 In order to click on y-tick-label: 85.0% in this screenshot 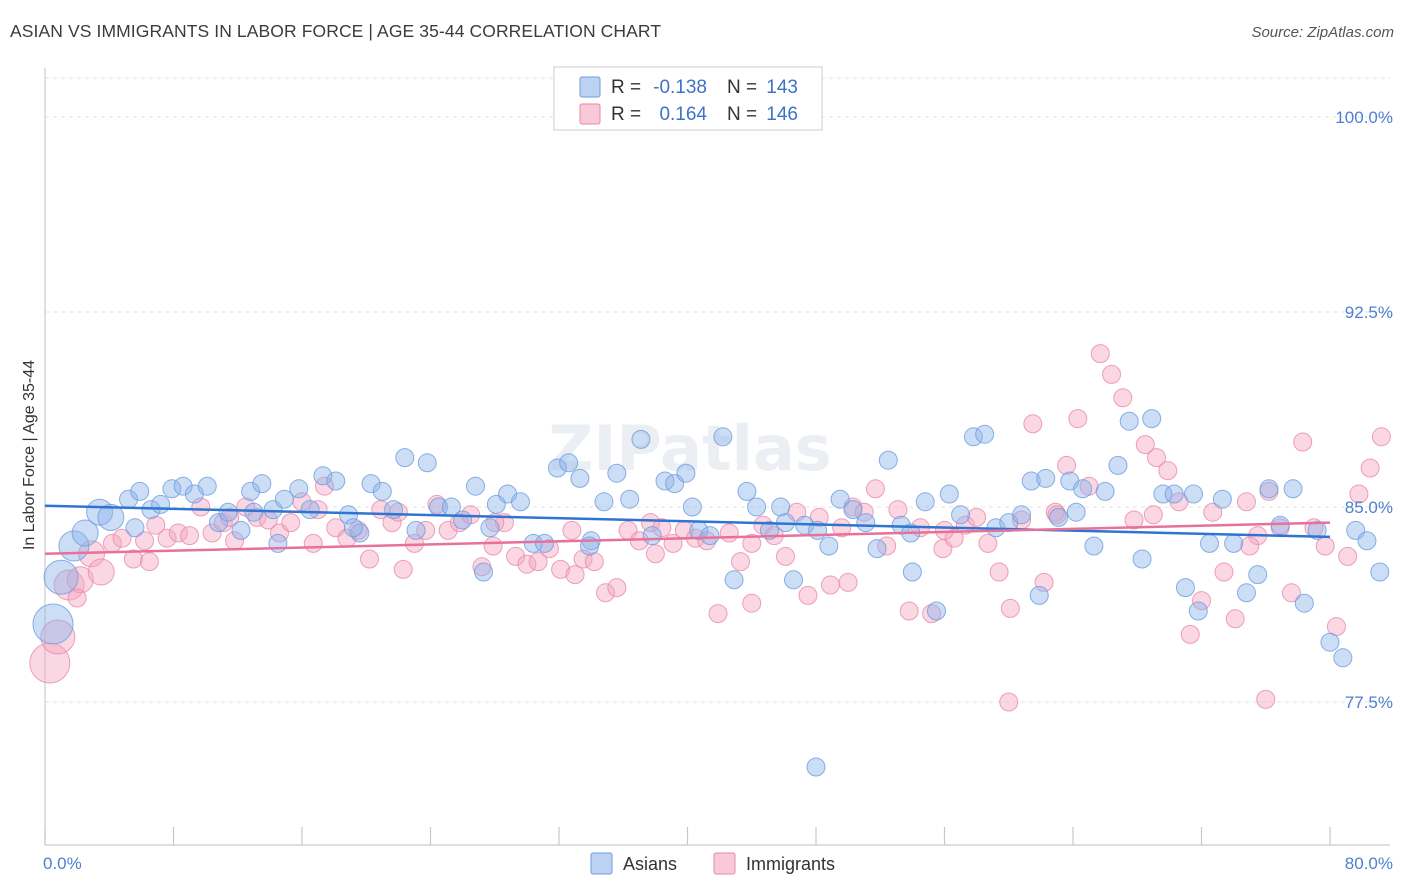, I will do `click(1369, 507)`.